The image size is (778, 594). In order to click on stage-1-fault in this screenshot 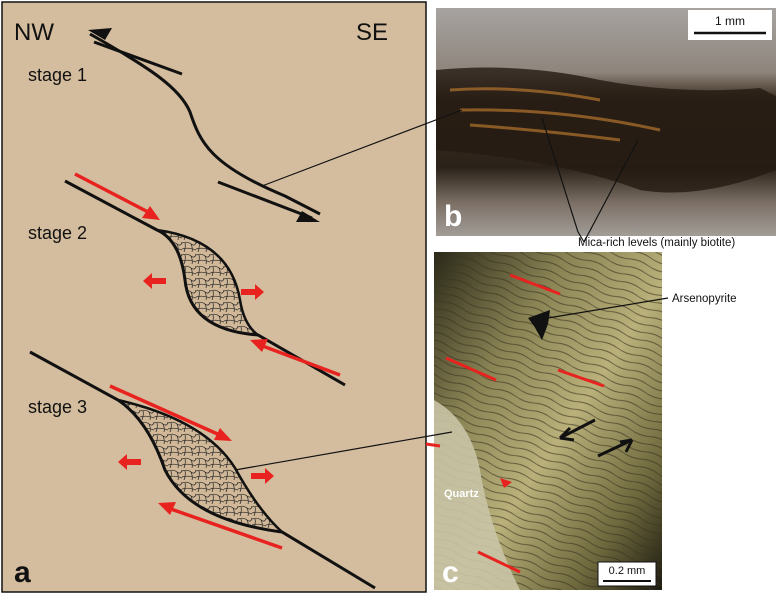, I will do `click(205, 126)`.